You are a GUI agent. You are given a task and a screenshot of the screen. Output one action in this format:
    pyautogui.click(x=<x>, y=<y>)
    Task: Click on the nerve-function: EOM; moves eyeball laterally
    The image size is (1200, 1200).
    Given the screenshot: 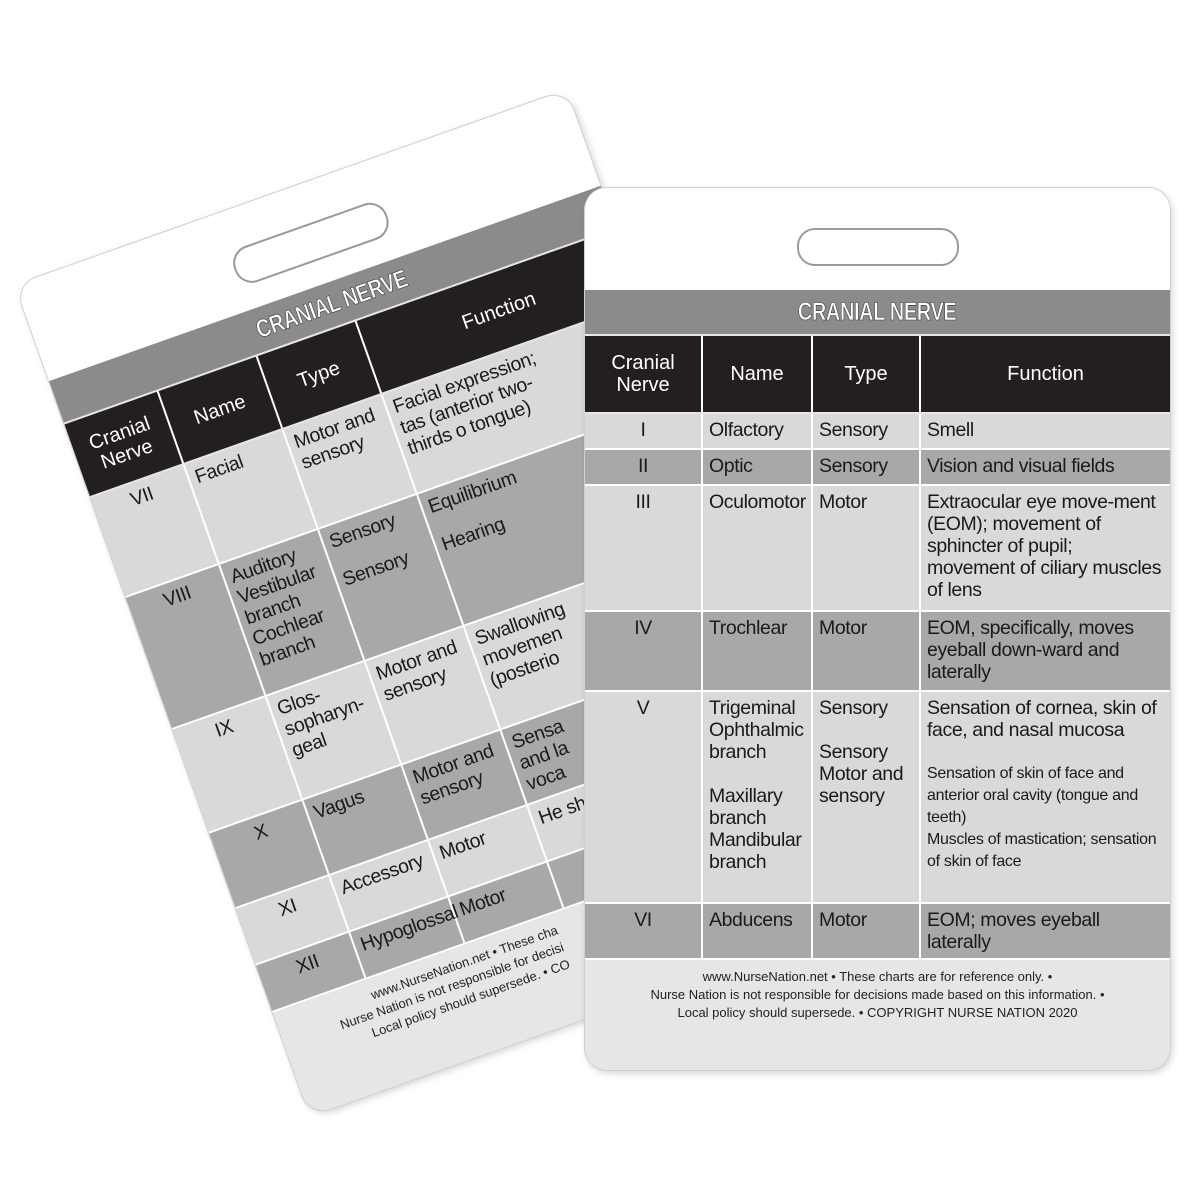 What is the action you would take?
    pyautogui.click(x=1013, y=931)
    